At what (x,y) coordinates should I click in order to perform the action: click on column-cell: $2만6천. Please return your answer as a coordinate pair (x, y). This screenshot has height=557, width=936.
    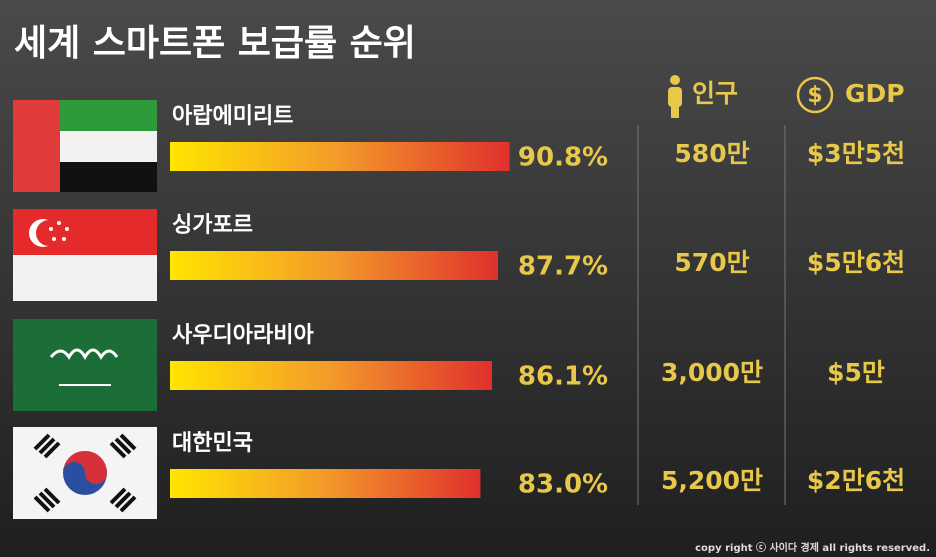
    Looking at the image, I should click on (856, 480).